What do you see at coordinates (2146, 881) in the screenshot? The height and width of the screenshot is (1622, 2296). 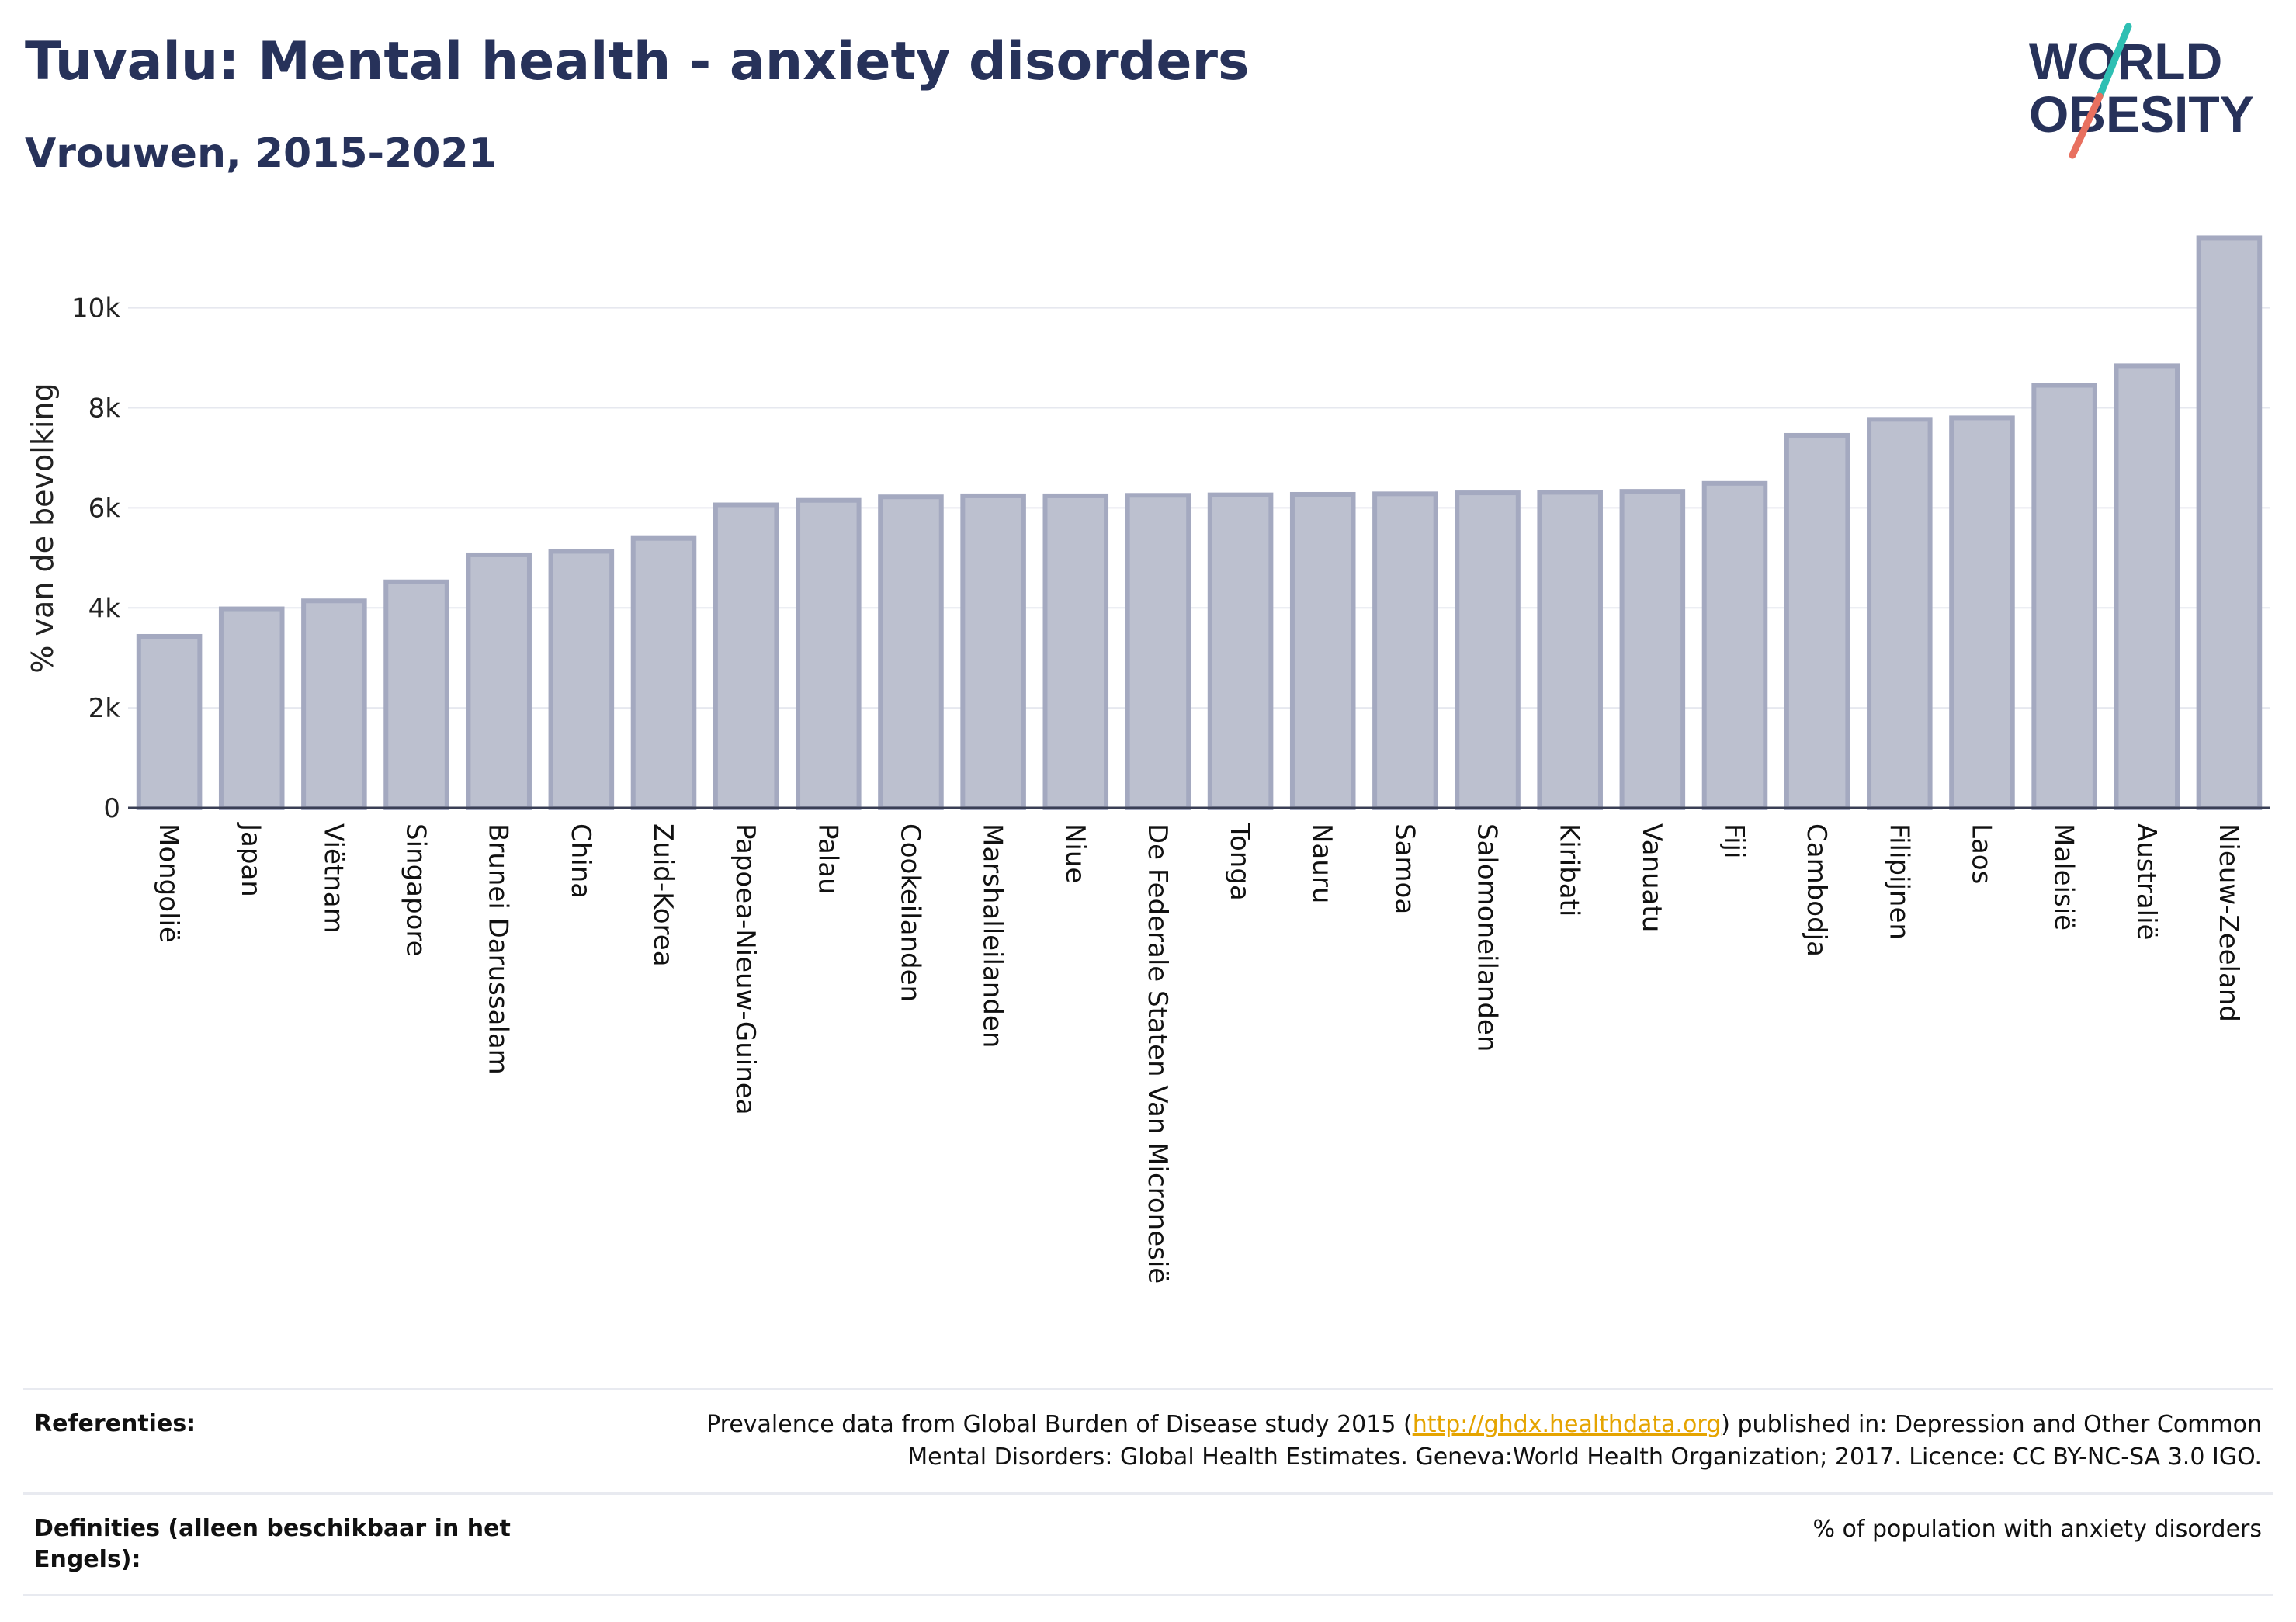 I see `x-tick-label: Australië` at bounding box center [2146, 881].